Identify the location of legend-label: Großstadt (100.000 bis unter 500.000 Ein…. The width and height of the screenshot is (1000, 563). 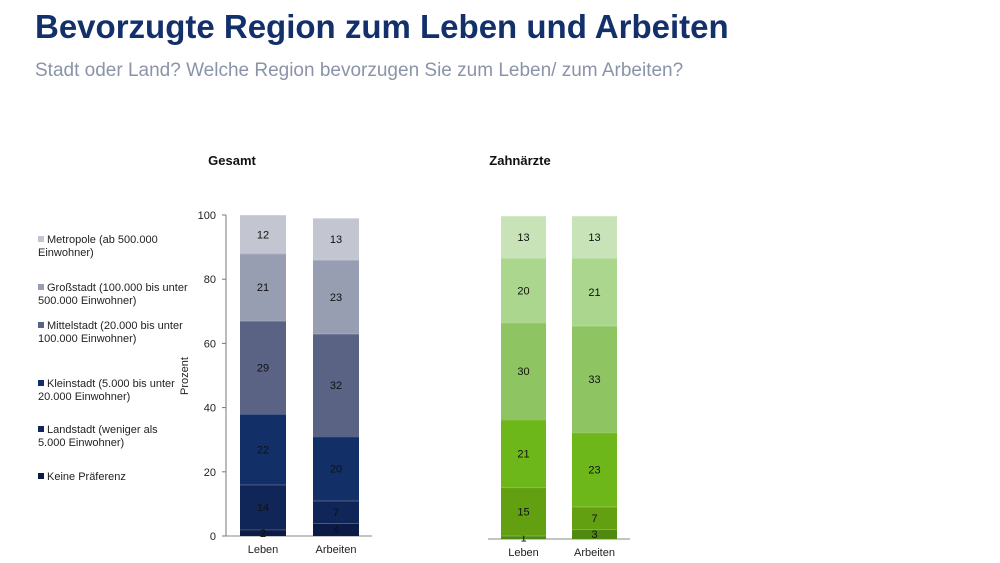
(113, 294).